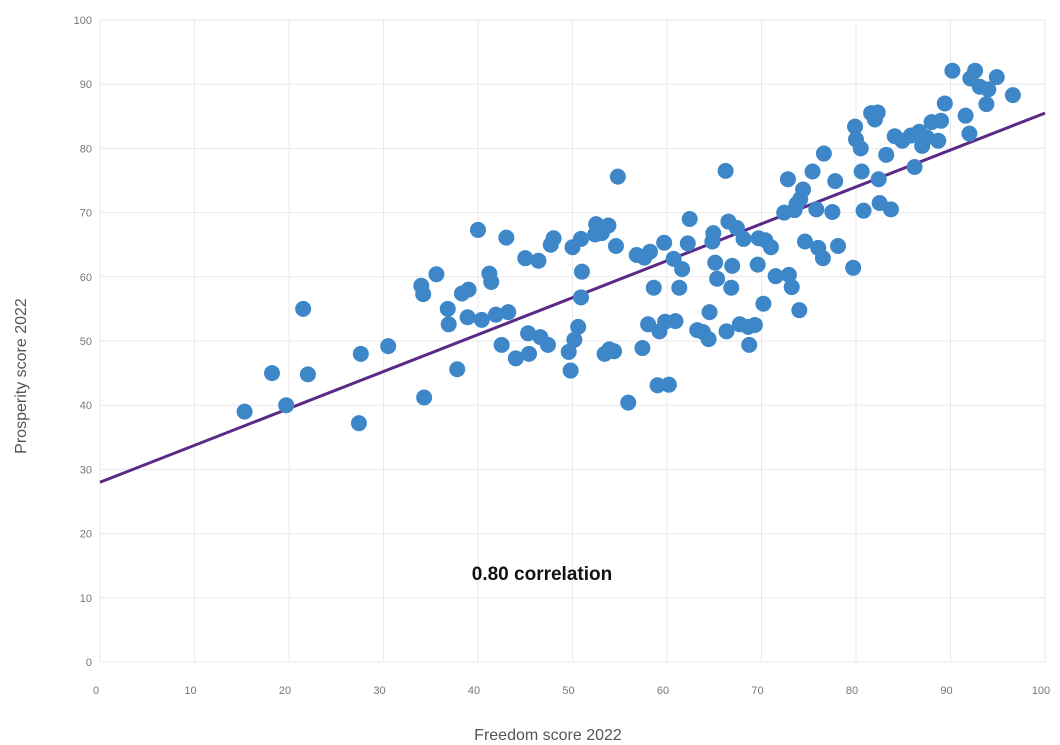 The height and width of the screenshot is (745, 1060). What do you see at coordinates (86, 149) in the screenshot?
I see `y-tick-label: 80` at bounding box center [86, 149].